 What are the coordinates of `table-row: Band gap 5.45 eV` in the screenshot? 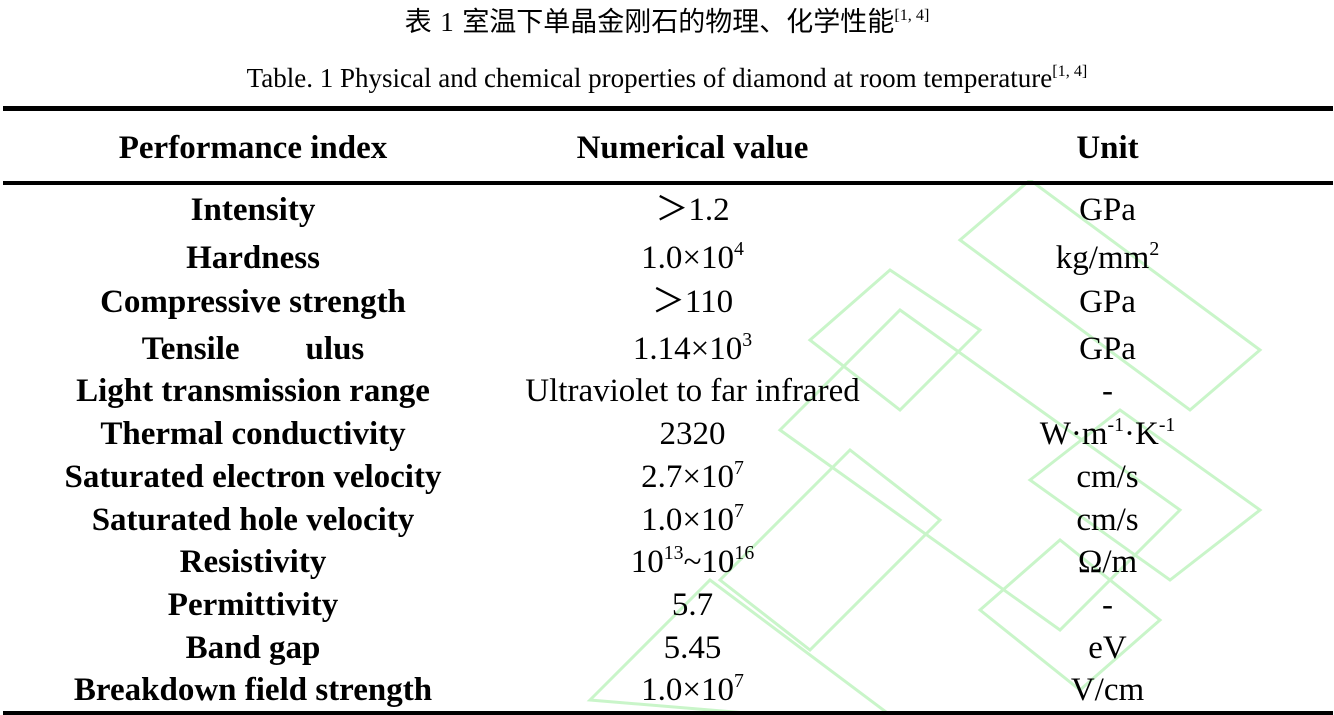 It's located at (667, 648).